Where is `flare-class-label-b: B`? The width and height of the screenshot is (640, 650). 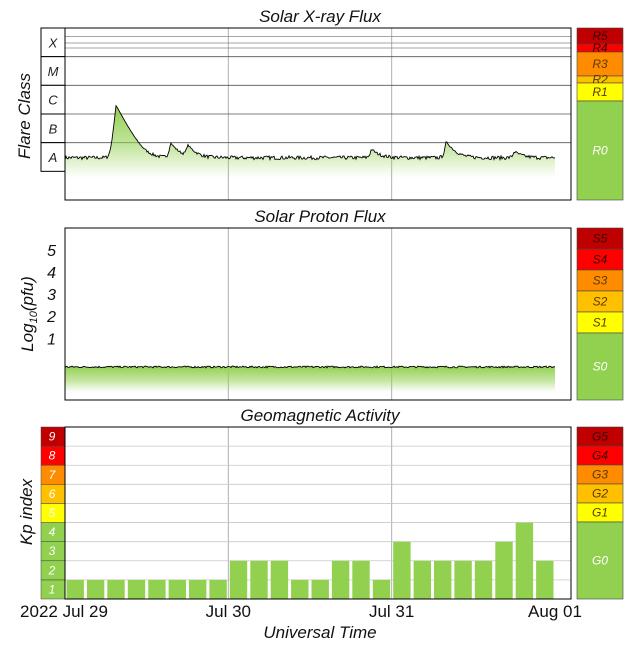
flare-class-label-b: B is located at coordinates (53, 128).